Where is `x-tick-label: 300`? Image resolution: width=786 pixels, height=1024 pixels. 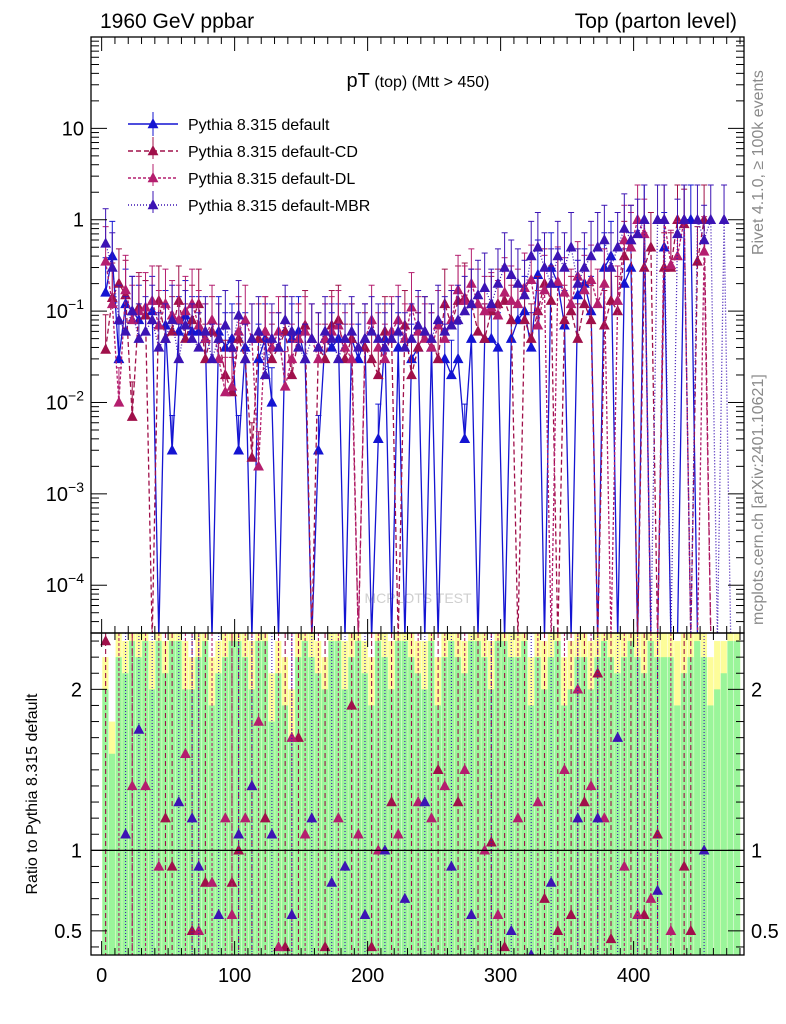
x-tick-label: 300 is located at coordinates (500, 976).